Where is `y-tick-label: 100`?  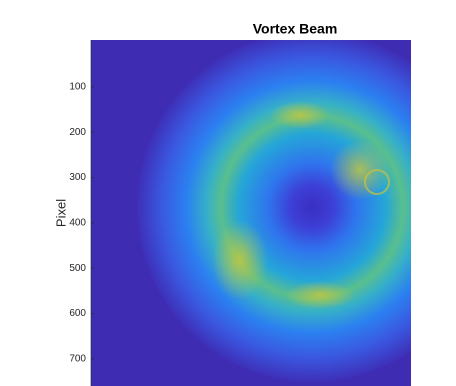
y-tick-label: 100 is located at coordinates (77, 86).